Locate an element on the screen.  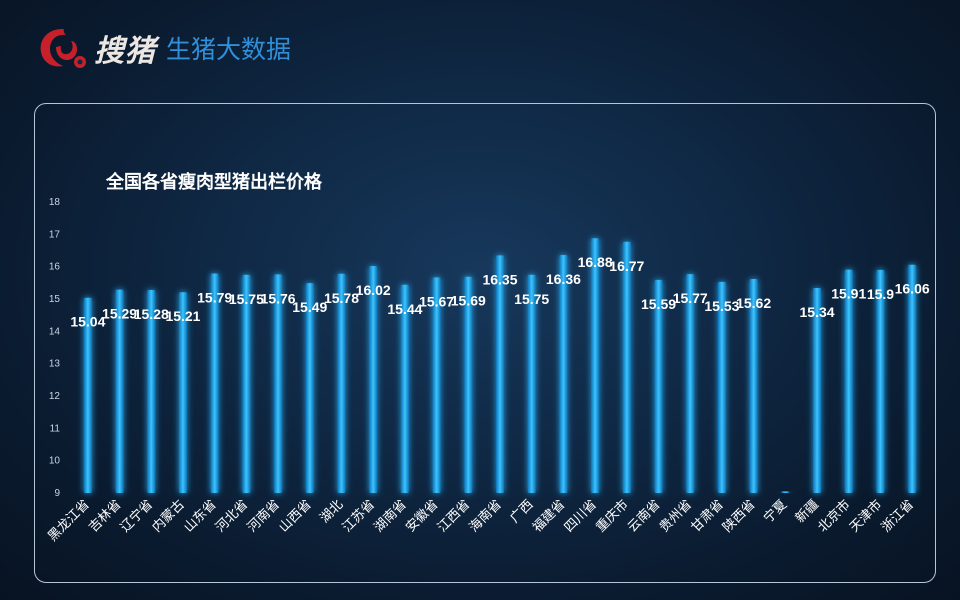
data-label: 15.91 is located at coordinates (848, 294).